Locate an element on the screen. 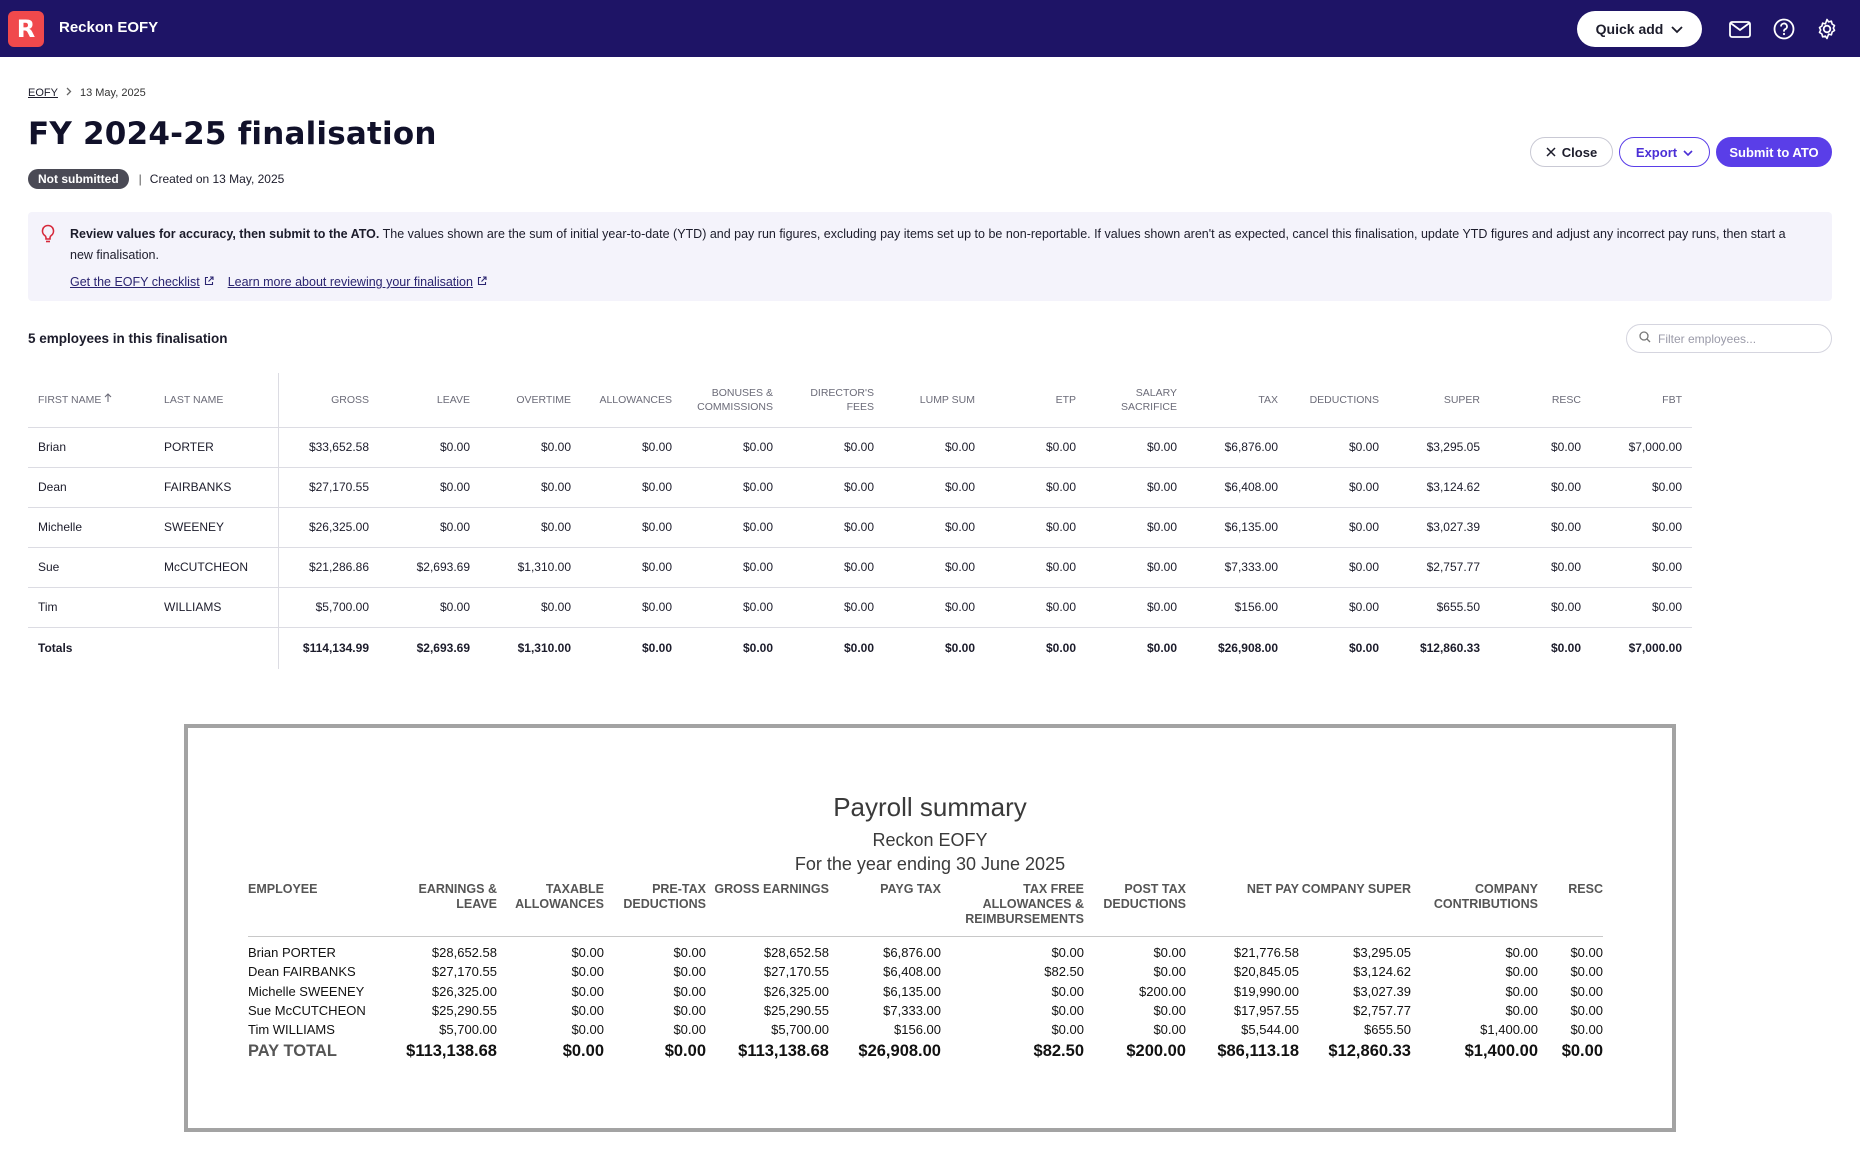 The height and width of the screenshot is (1173, 1860). column-header: SUPER is located at coordinates (1439, 400).